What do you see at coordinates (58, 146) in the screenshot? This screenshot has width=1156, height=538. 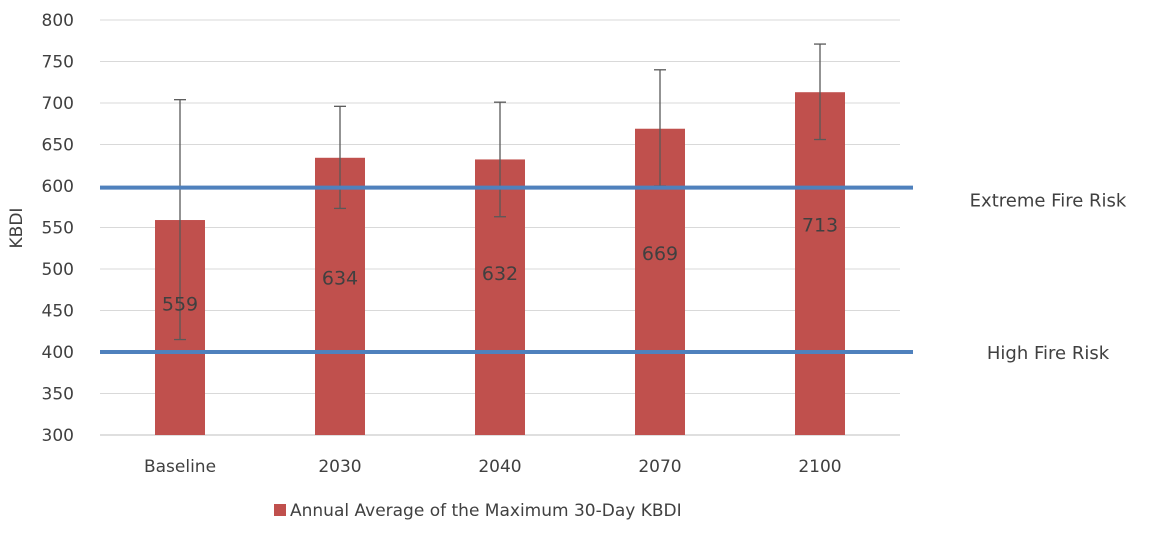 I see `y-tick-label: 650` at bounding box center [58, 146].